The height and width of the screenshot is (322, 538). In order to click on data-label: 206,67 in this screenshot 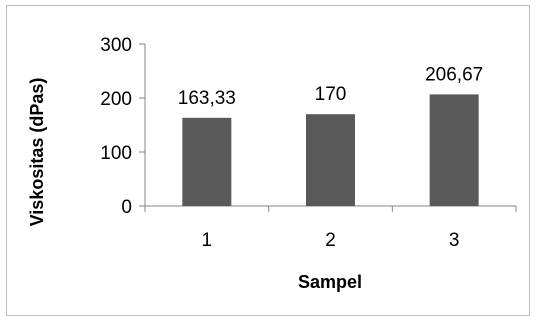, I will do `click(454, 74)`.